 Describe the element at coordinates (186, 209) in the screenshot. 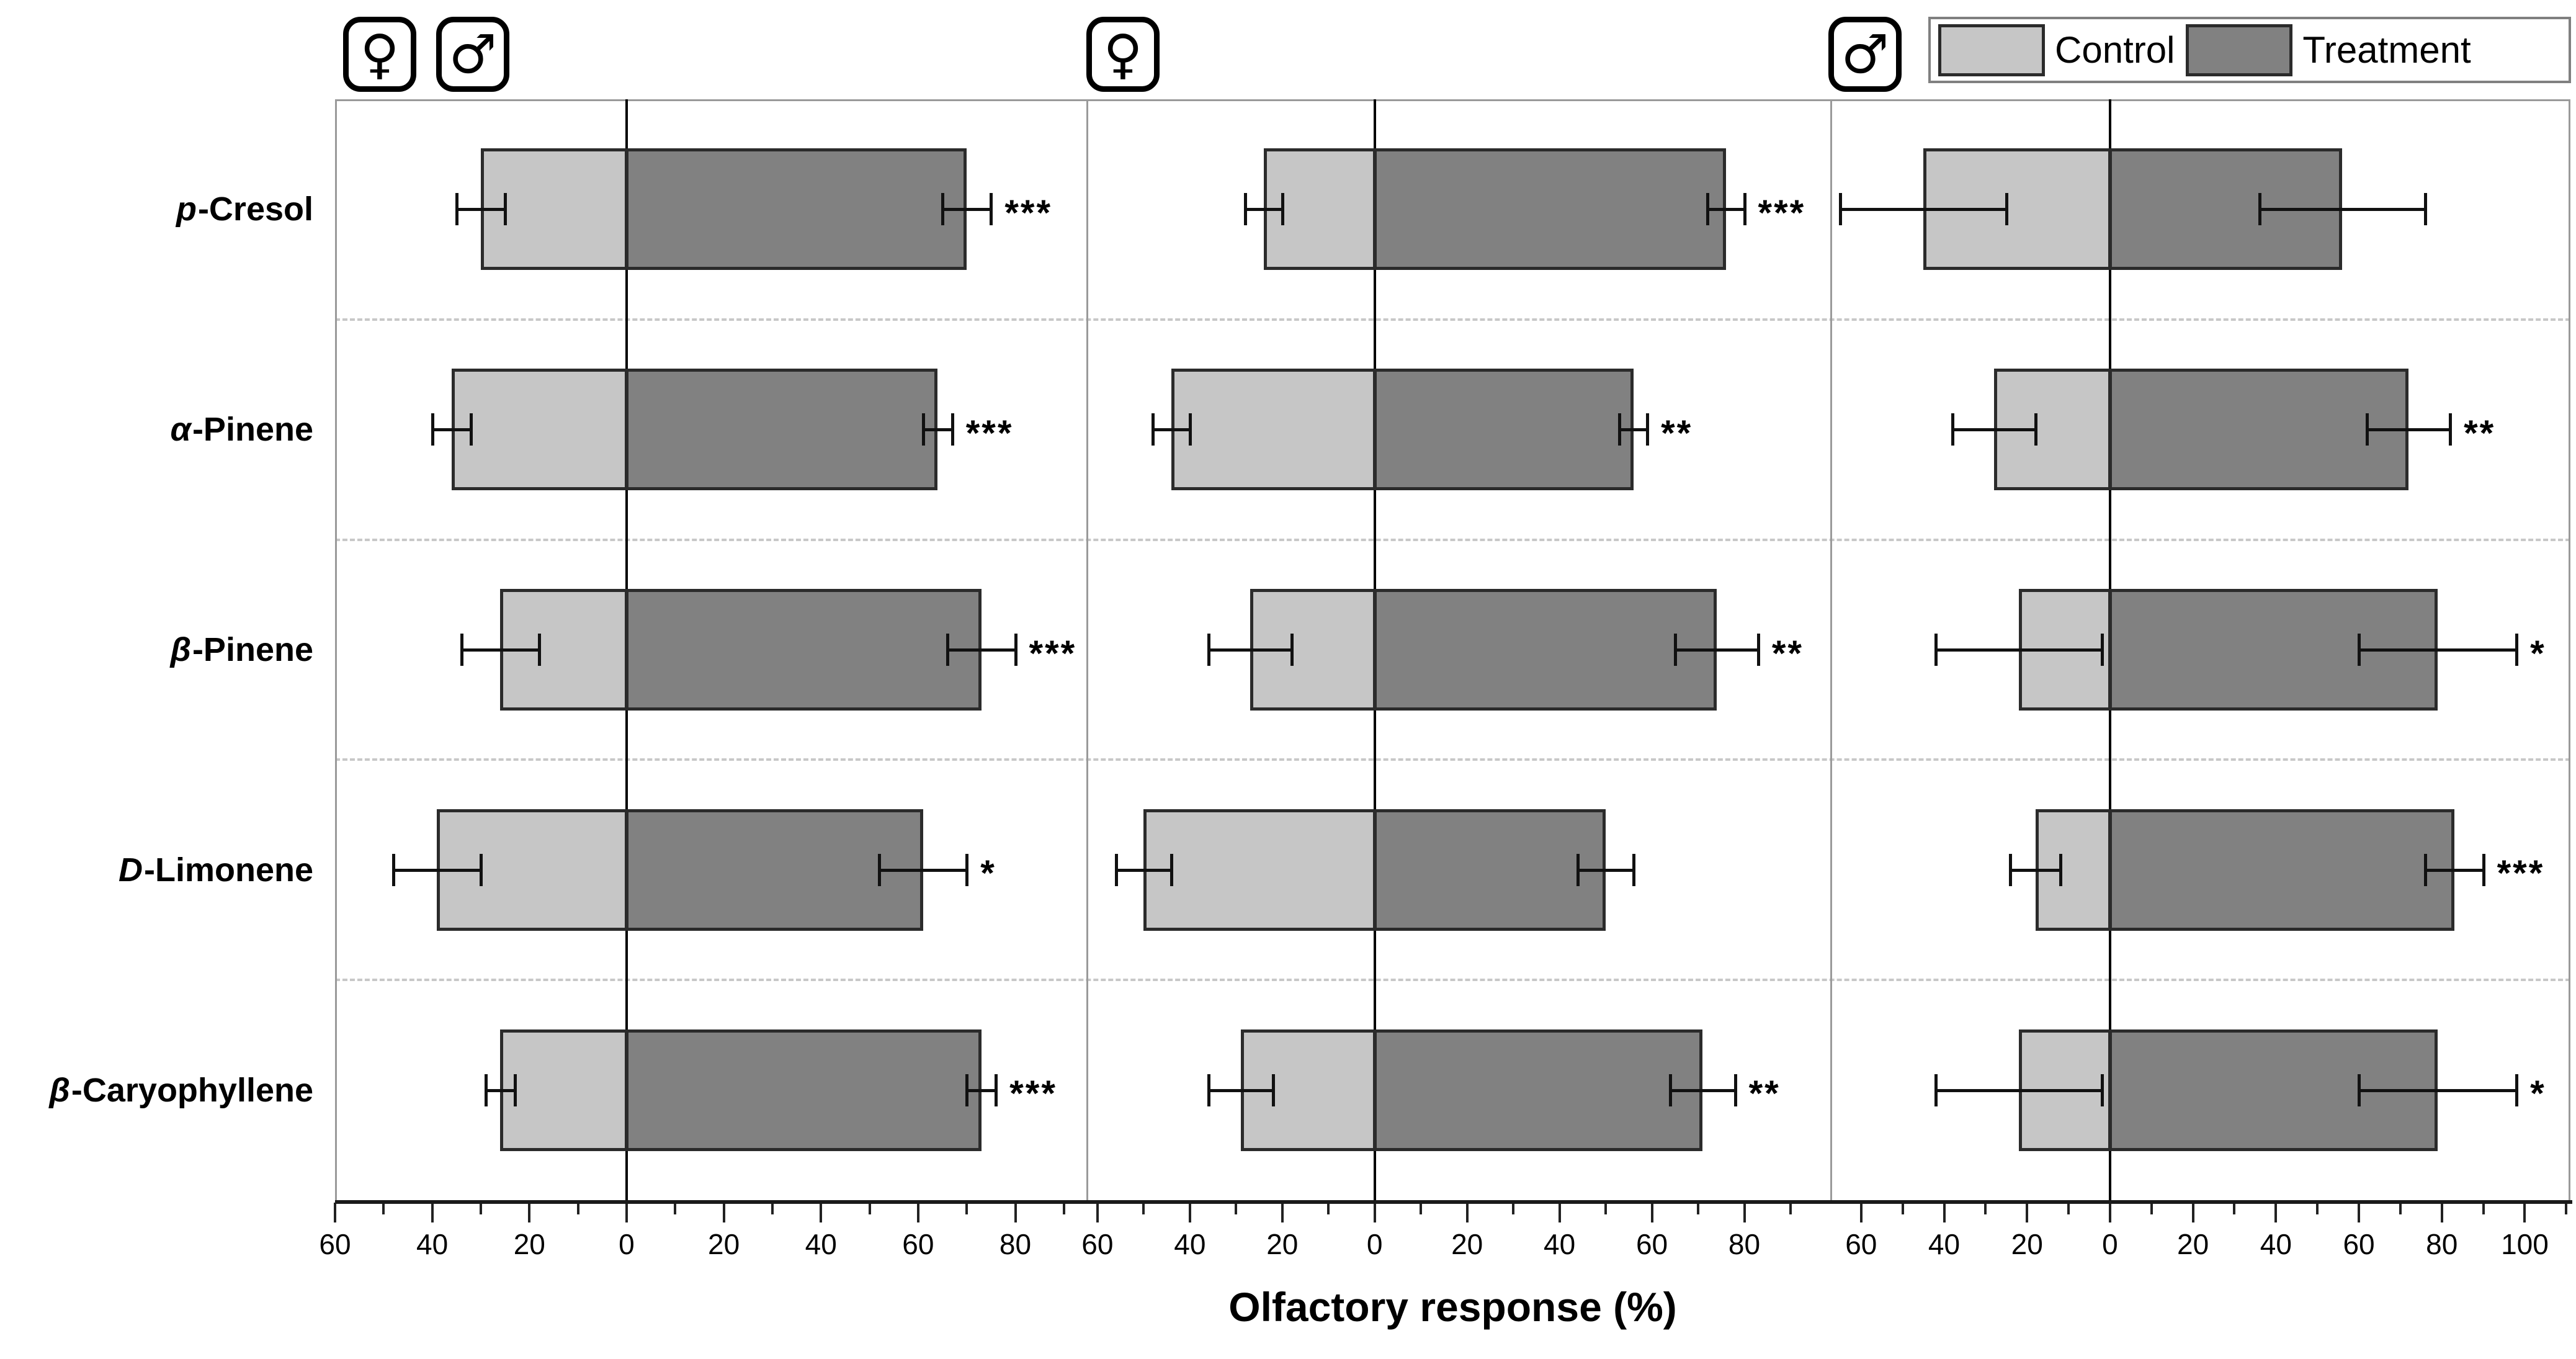

I see `row-label-italic-prefix: p` at that location.